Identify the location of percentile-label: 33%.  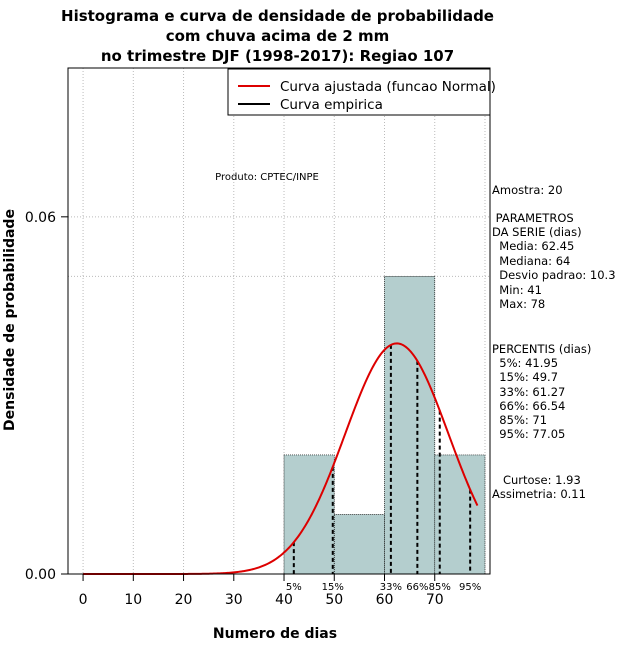
(391, 587).